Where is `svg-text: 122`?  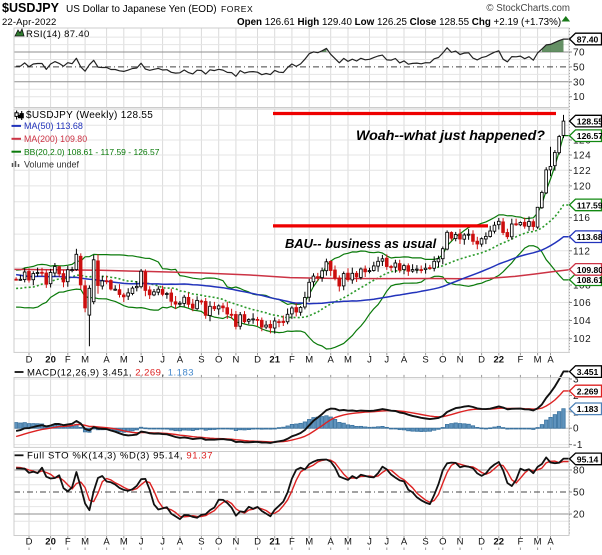
svg-text: 122 is located at coordinates (582, 171).